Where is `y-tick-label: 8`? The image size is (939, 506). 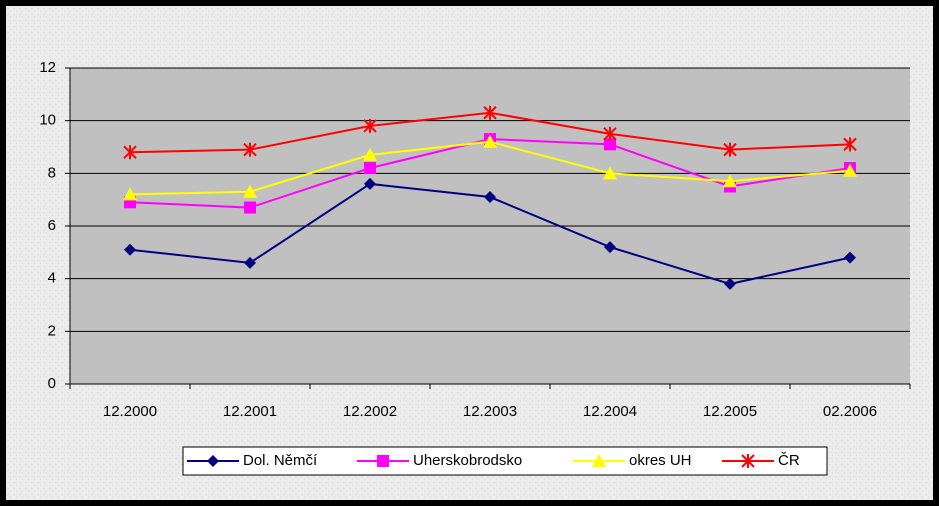
y-tick-label: 8 is located at coordinates (52, 172).